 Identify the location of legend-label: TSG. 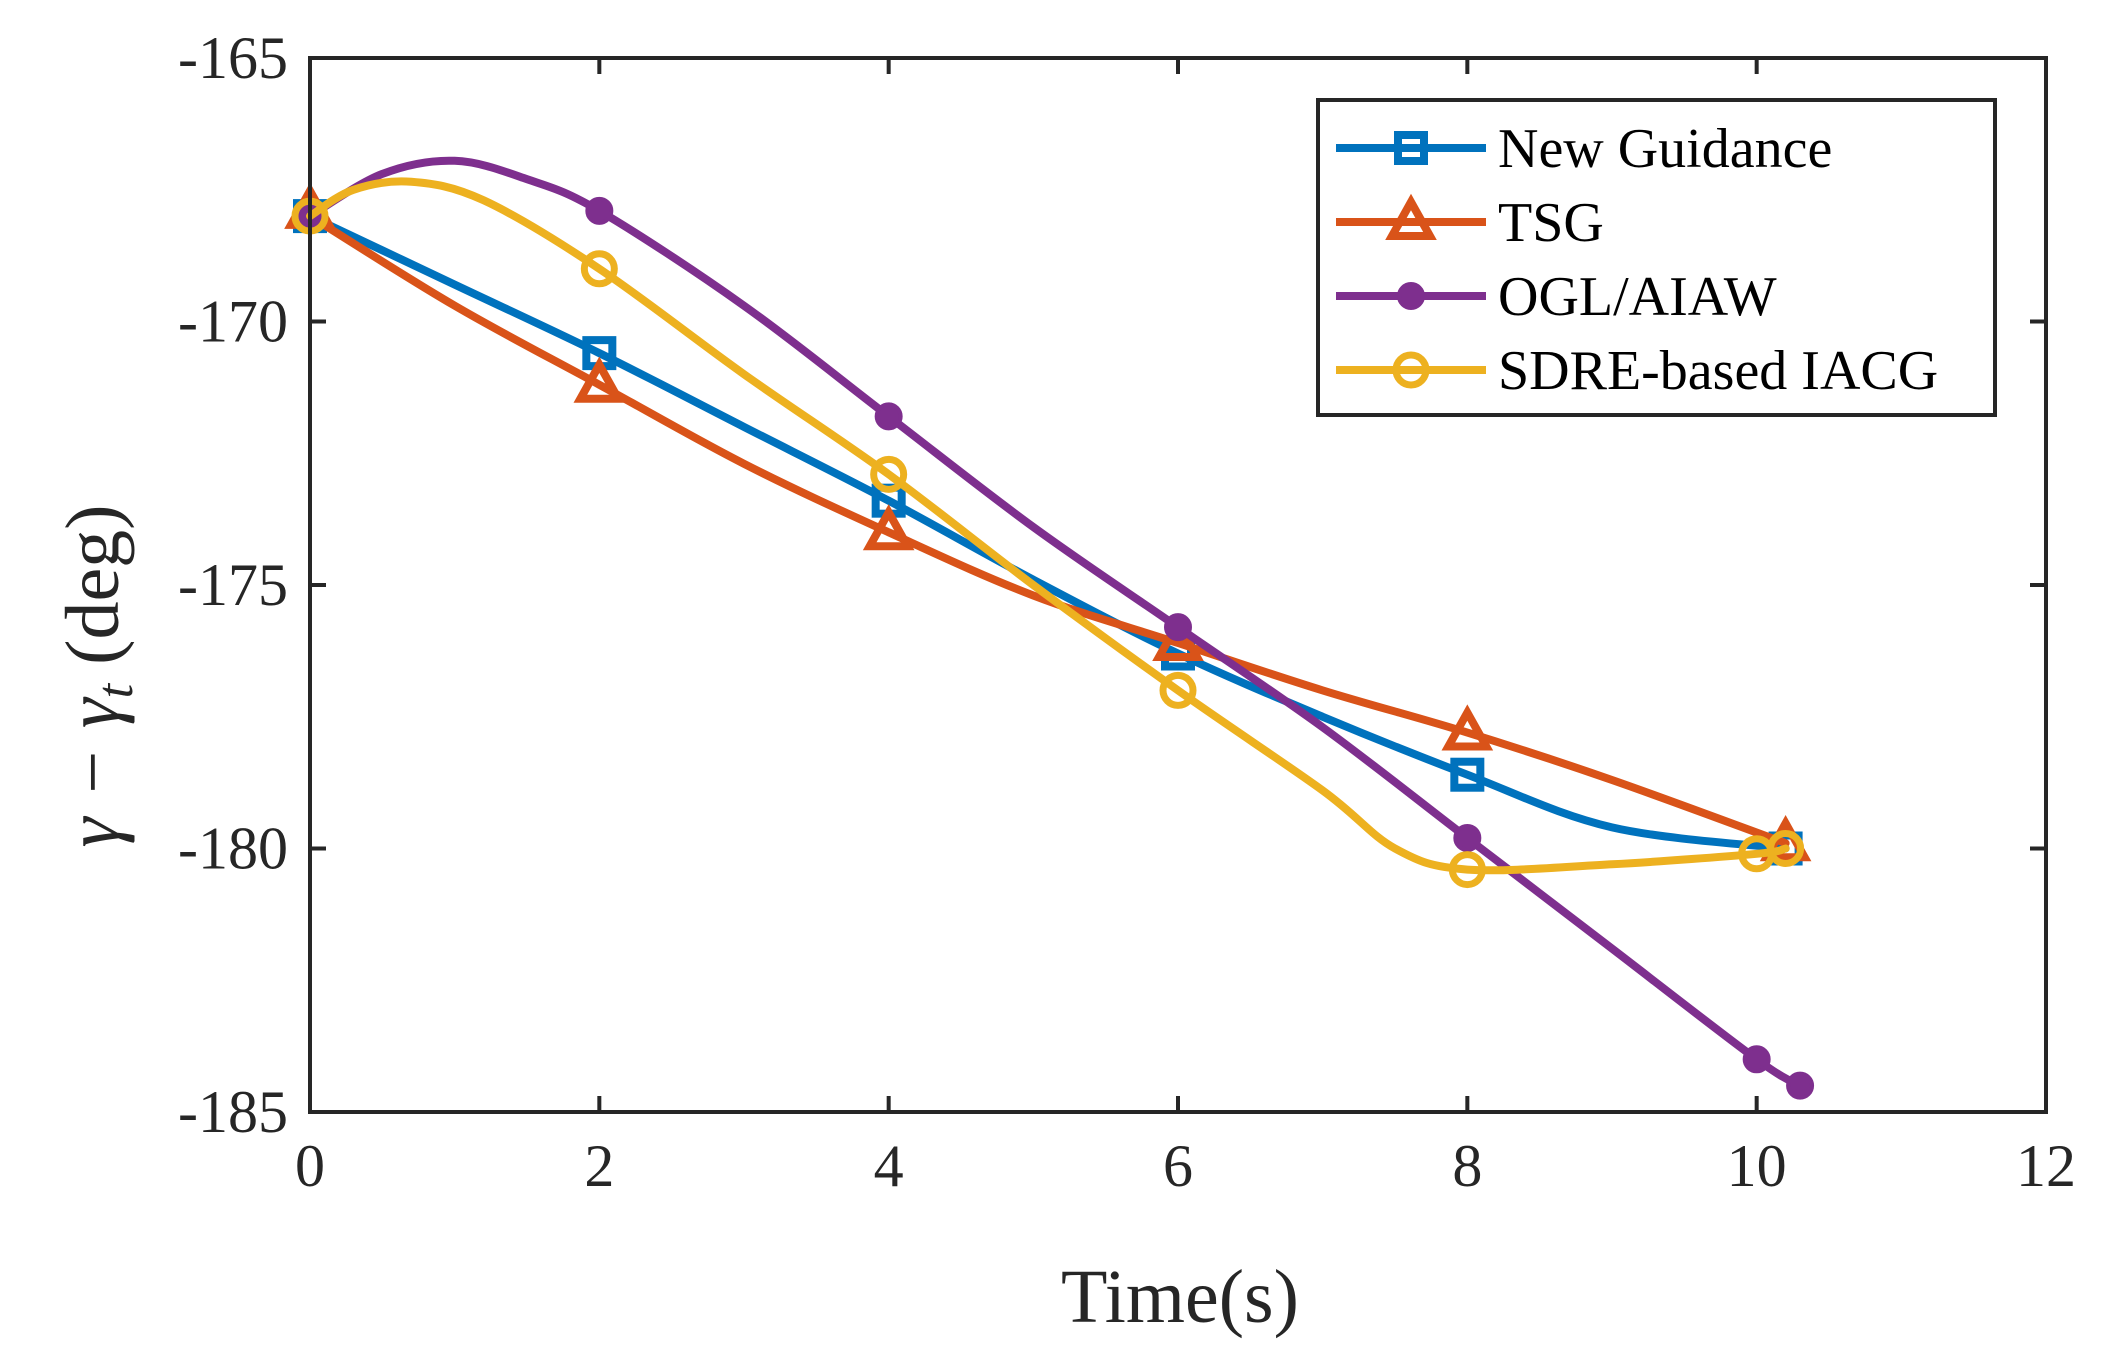
(1551, 223).